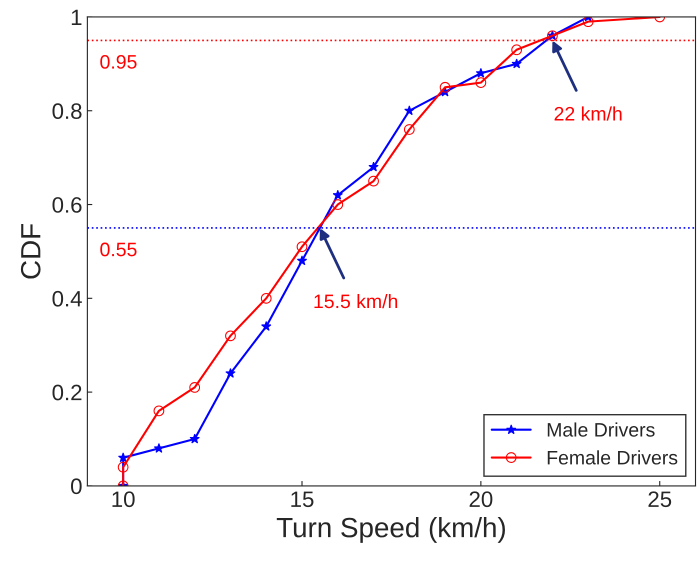 Image resolution: width=699 pixels, height=565 pixels. I want to click on x-tick-label: 20, so click(481, 499).